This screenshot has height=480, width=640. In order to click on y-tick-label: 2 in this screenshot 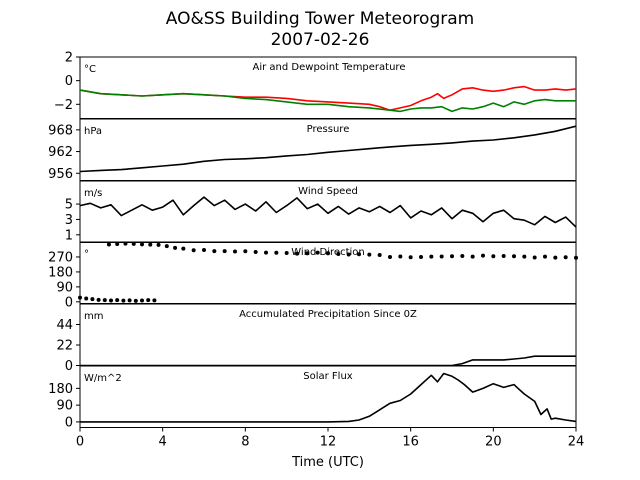, I will do `click(69, 58)`.